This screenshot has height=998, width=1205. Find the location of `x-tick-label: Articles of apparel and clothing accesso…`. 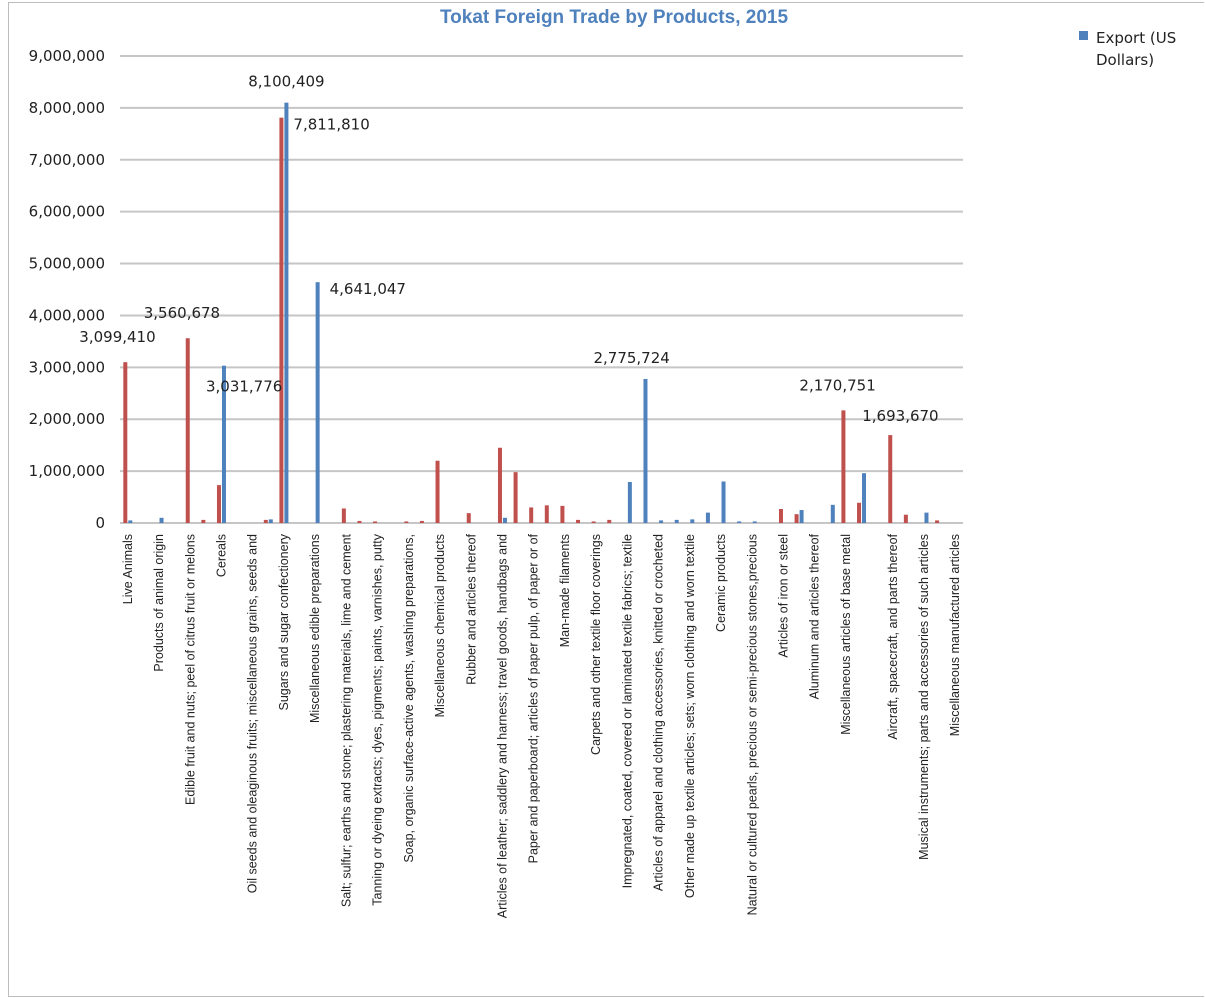

x-tick-label: Articles of apparel and clothing accesso… is located at coordinates (659, 712).